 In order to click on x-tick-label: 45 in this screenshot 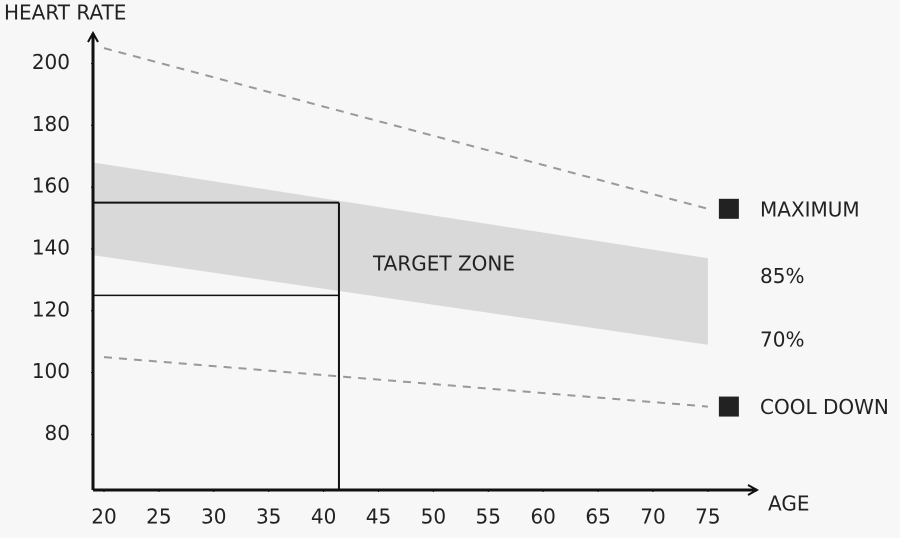, I will do `click(378, 517)`.